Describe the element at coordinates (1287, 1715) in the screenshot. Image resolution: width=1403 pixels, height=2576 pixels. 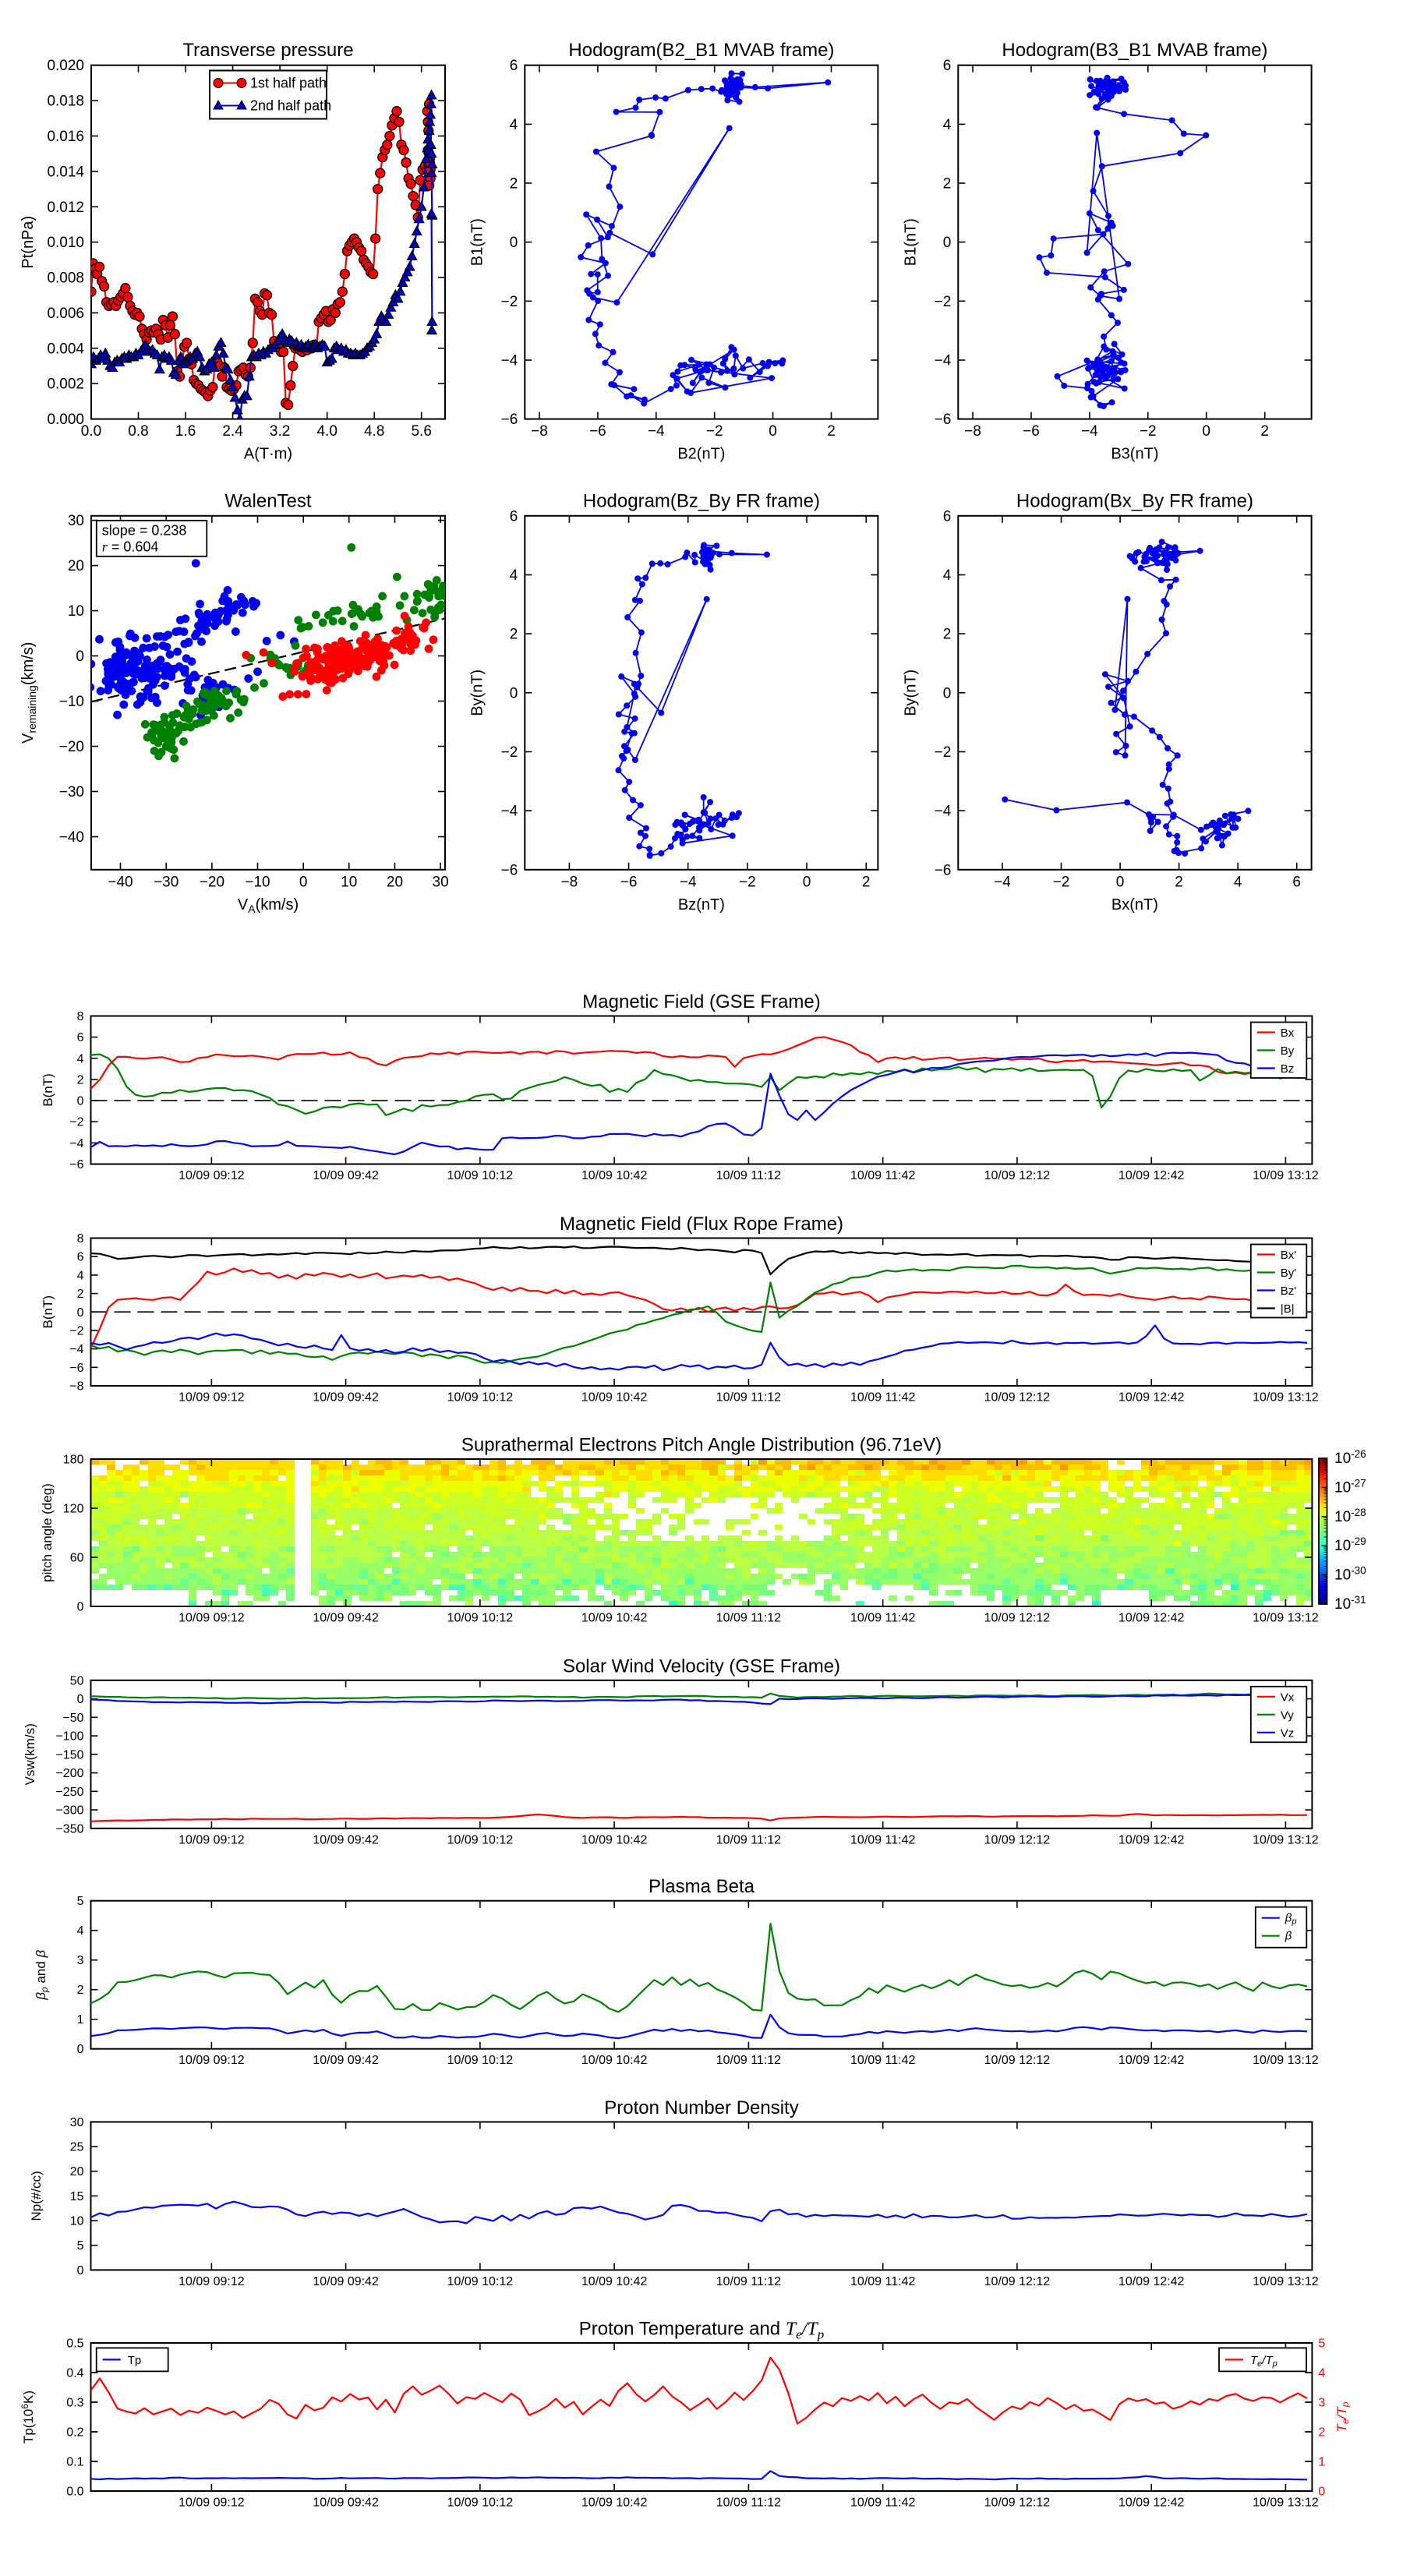
I see `svg-text: Vy` at that location.